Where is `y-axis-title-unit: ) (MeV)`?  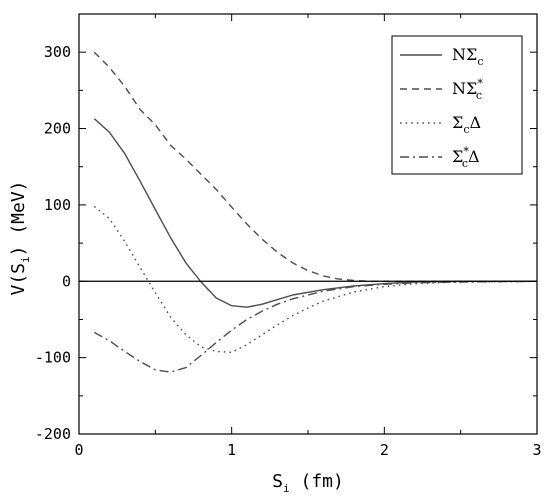
y-axis-title-unit: ) (MeV) is located at coordinates (18, 219).